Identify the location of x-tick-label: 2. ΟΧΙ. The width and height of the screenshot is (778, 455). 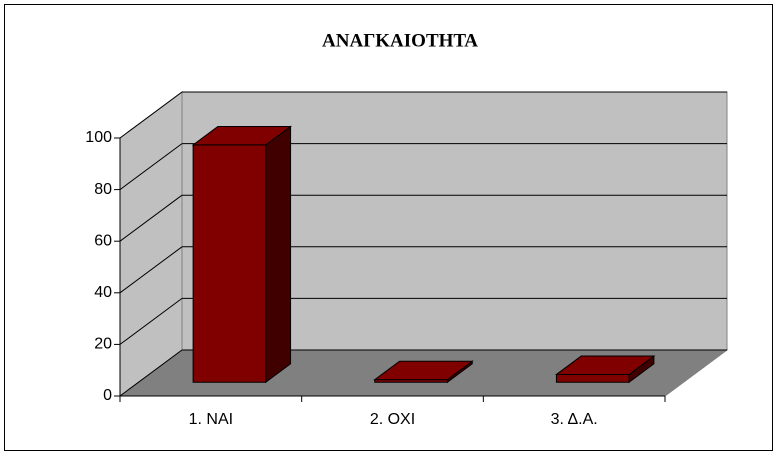
(392, 419).